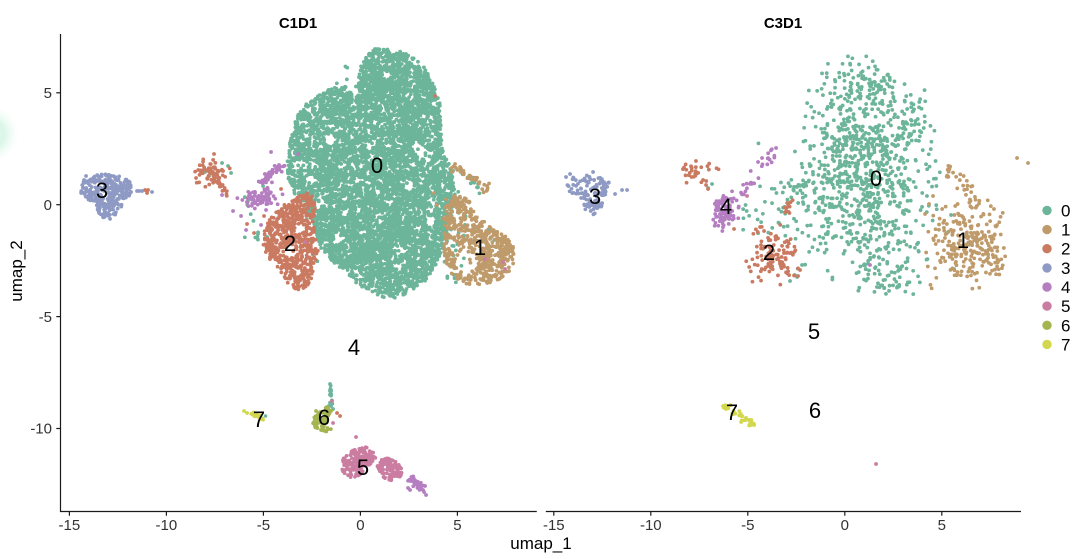  Describe the element at coordinates (16, 270) in the screenshot. I see `svg-text: umap_2` at that location.